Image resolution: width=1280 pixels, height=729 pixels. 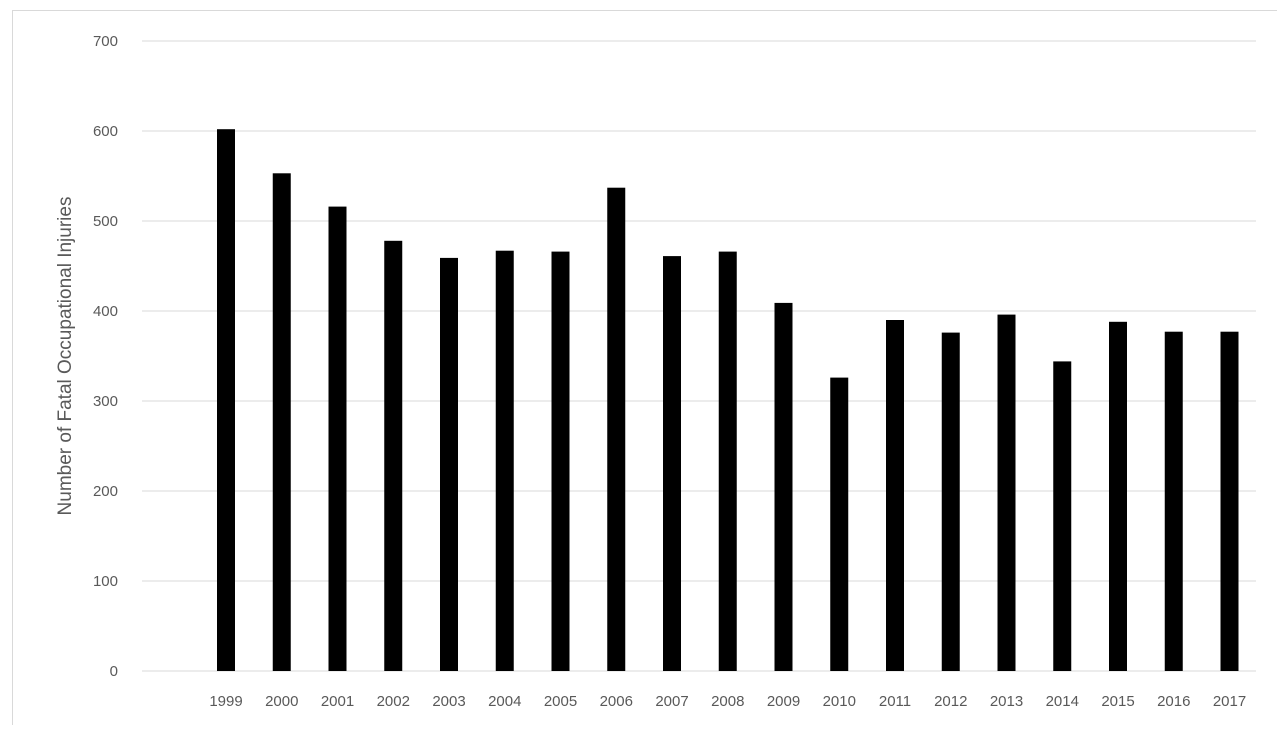 I want to click on y-tick-label: 200, so click(x=105, y=491).